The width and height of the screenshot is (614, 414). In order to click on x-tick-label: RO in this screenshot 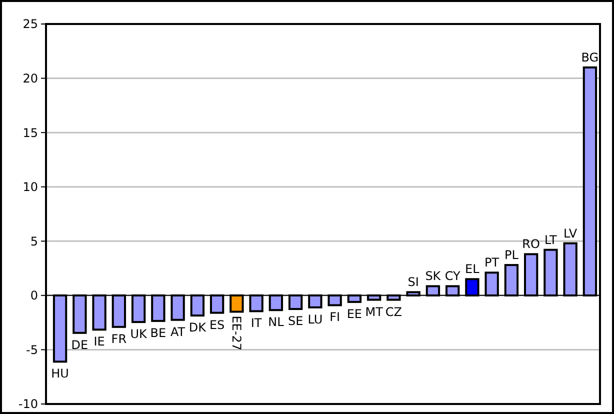, I will do `click(531, 244)`.